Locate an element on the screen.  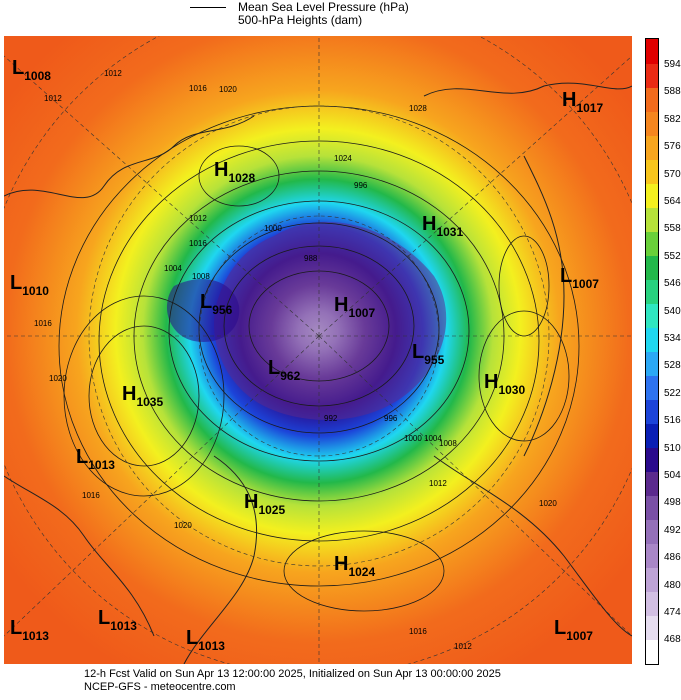
colorbar-tick-label: 534 is located at coordinates (672, 338).